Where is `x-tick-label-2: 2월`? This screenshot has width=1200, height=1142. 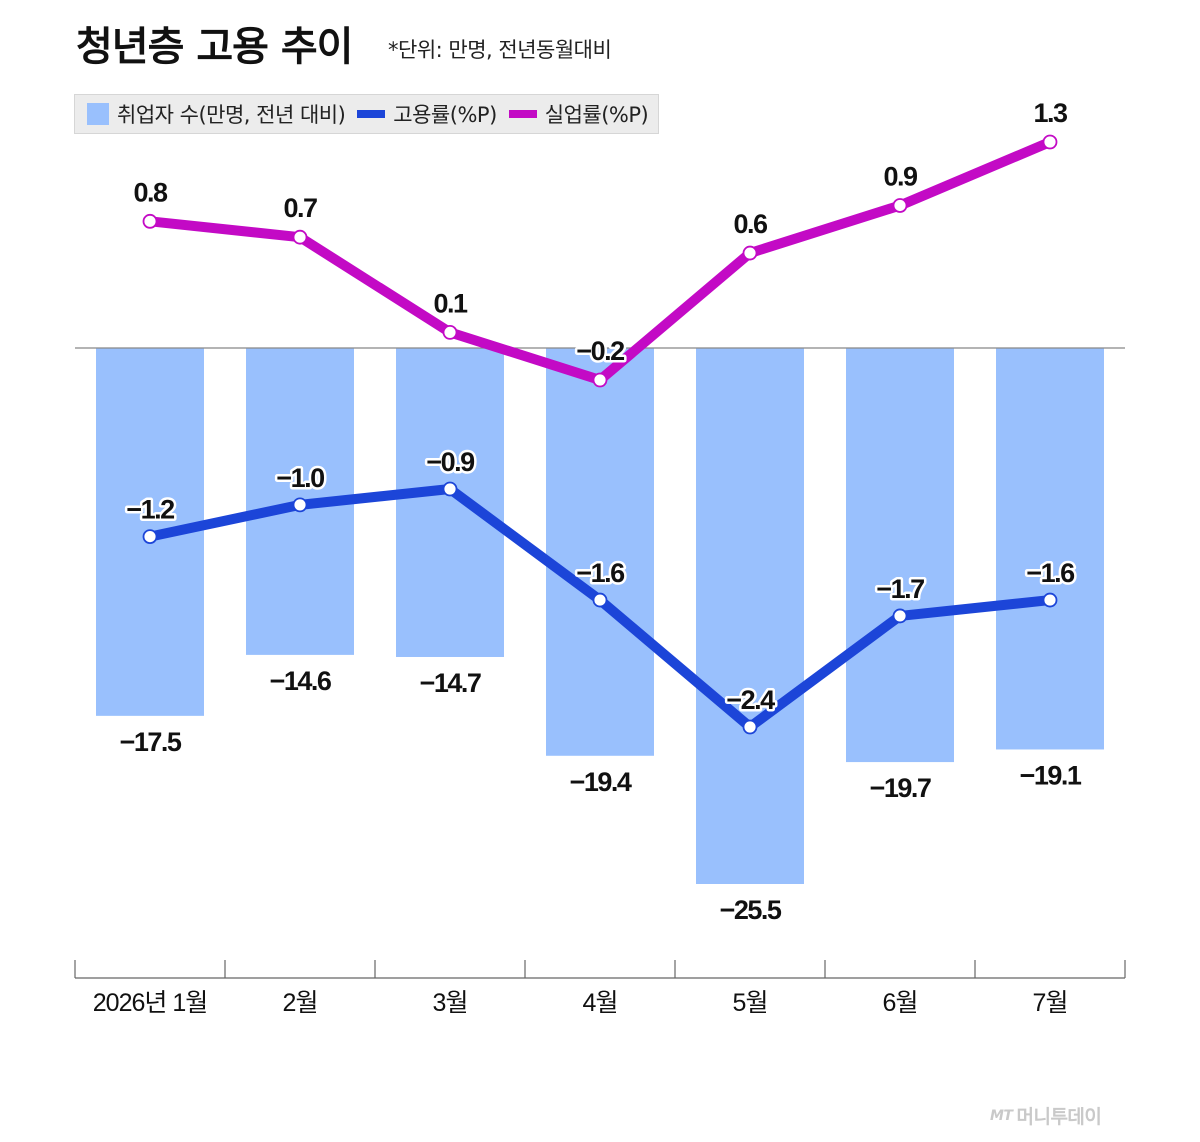
x-tick-label-2: 2월 is located at coordinates (300, 1003).